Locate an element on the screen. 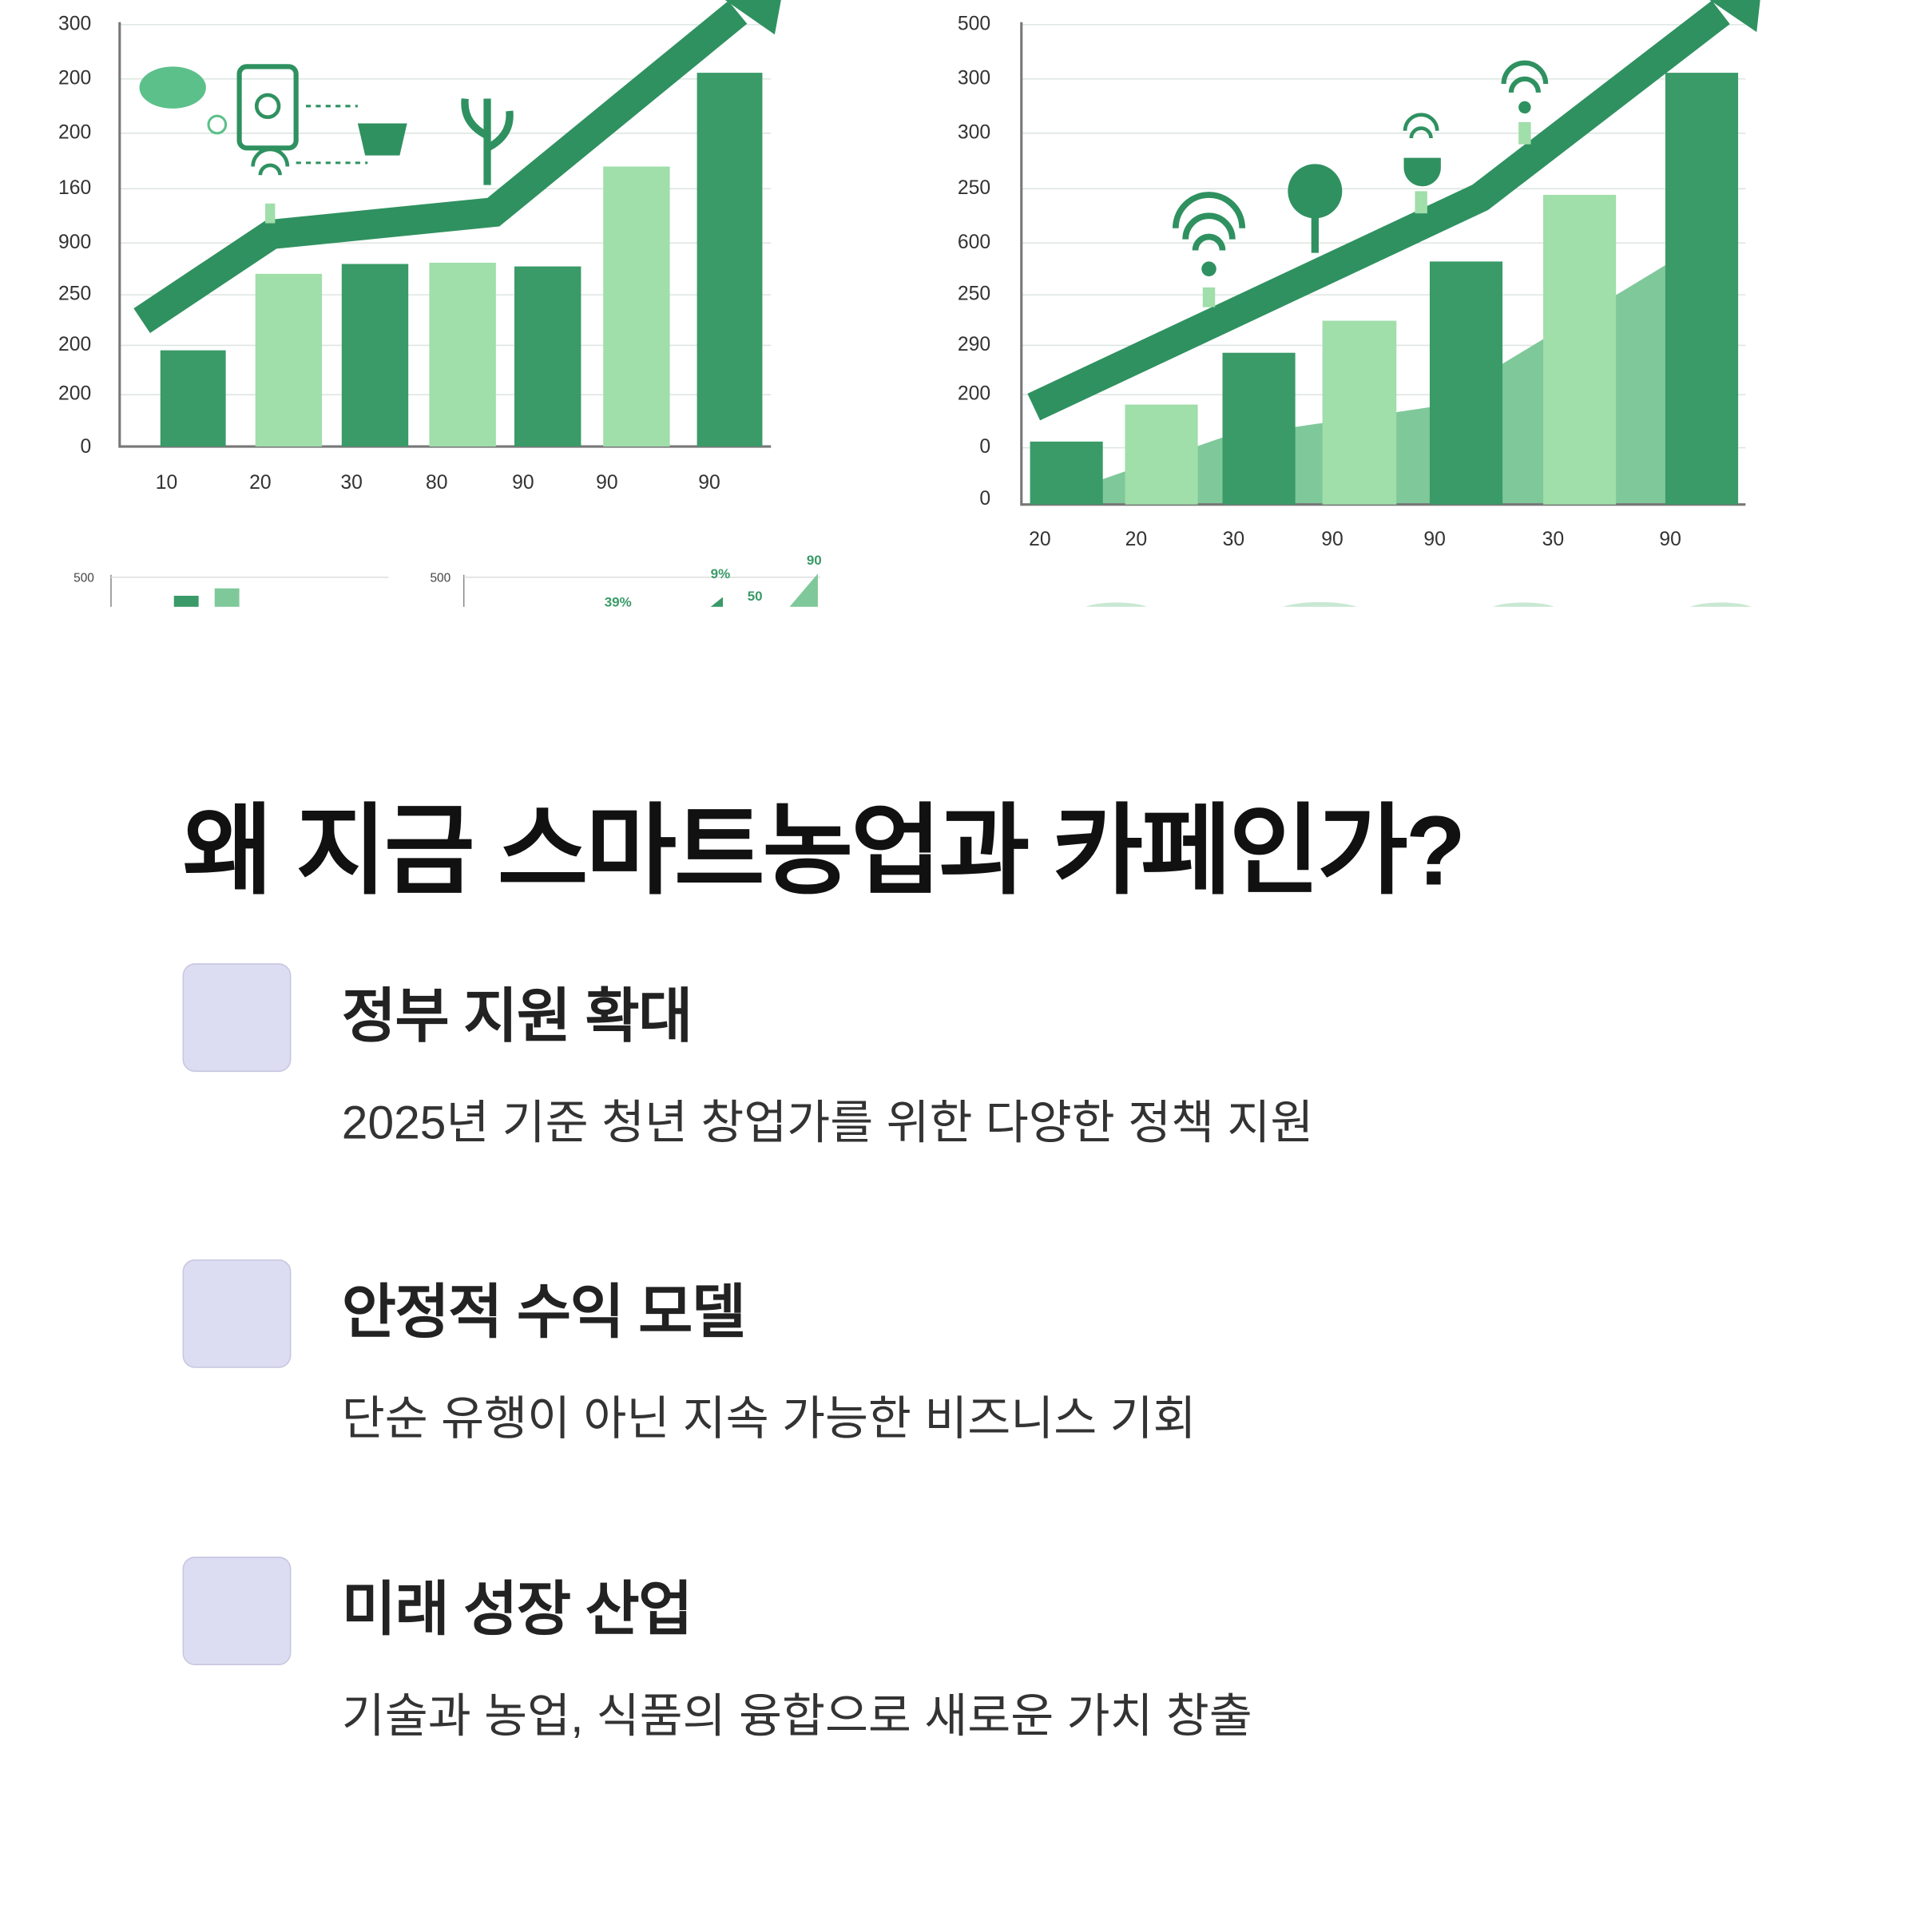 This screenshot has height=1932, width=1917. feature-item: 미래 성장 산업 기술과 농업, 식품의 융합으로 새로운 가치 창출 is located at coordinates (922, 1662).